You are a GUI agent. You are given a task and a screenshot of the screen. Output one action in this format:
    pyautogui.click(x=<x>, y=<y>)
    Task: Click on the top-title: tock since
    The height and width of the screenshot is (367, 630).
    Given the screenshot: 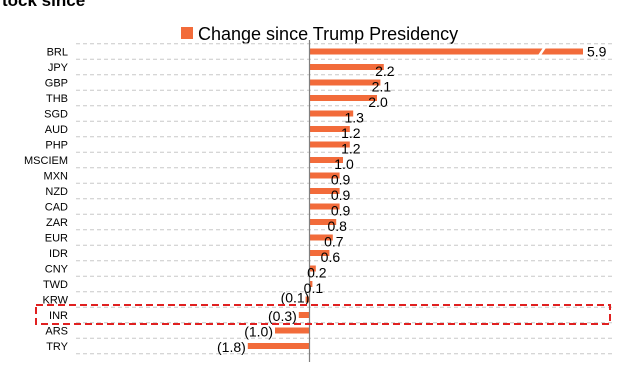 What is the action you would take?
    pyautogui.click(x=44, y=5)
    